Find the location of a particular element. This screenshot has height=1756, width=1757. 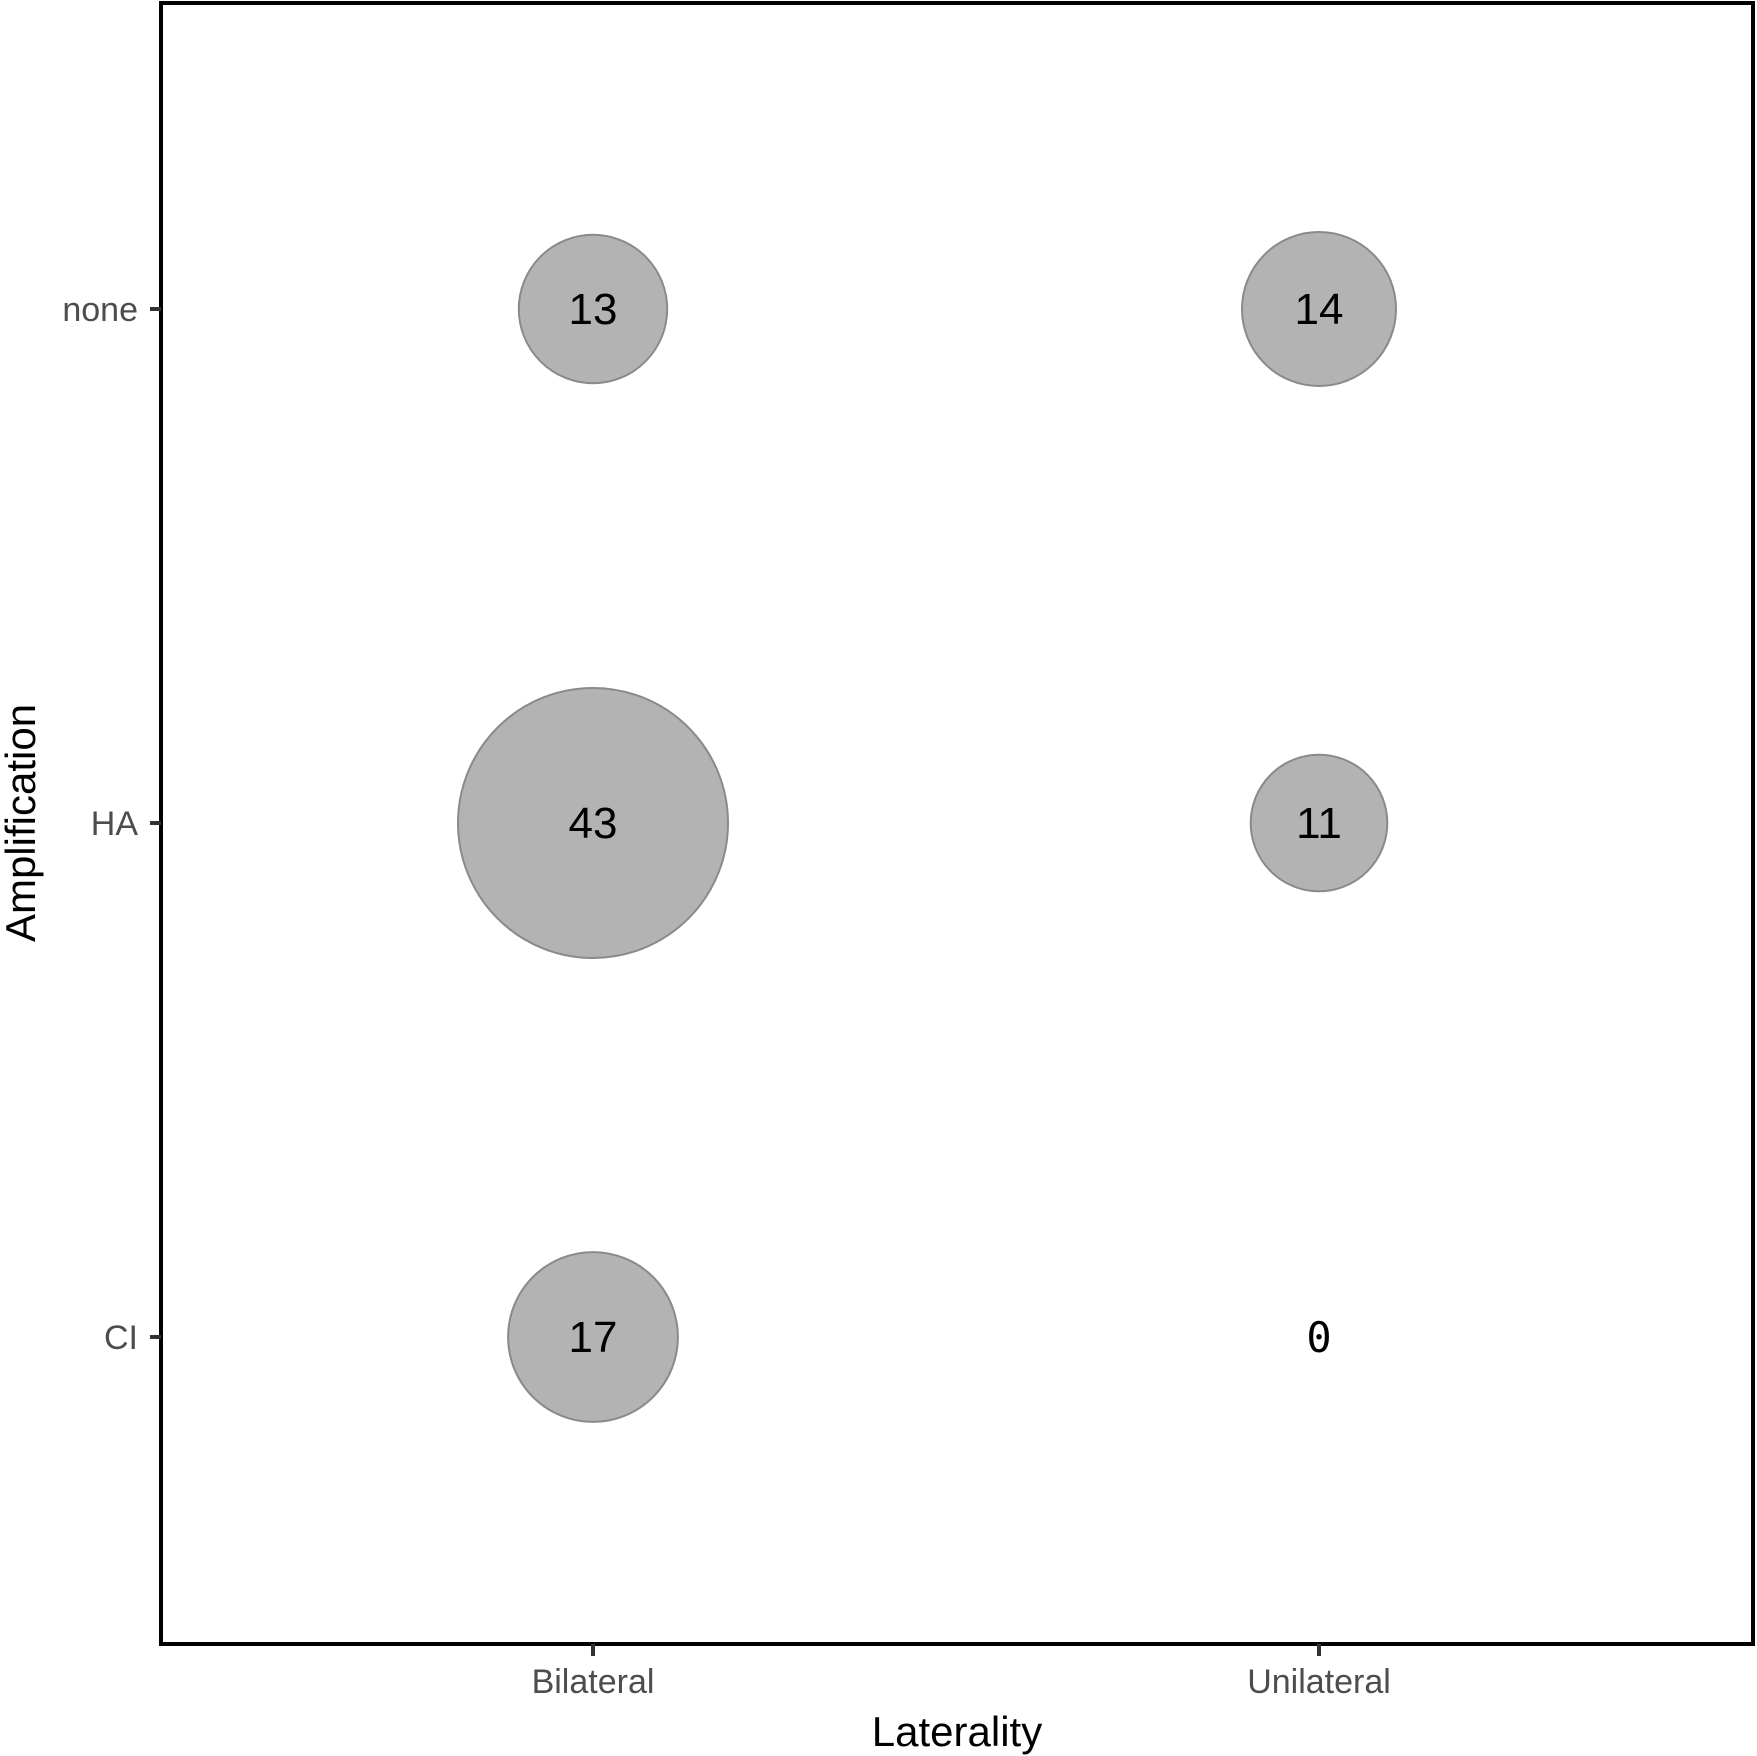

bubble-unilateral-none is located at coordinates (1319, 309).